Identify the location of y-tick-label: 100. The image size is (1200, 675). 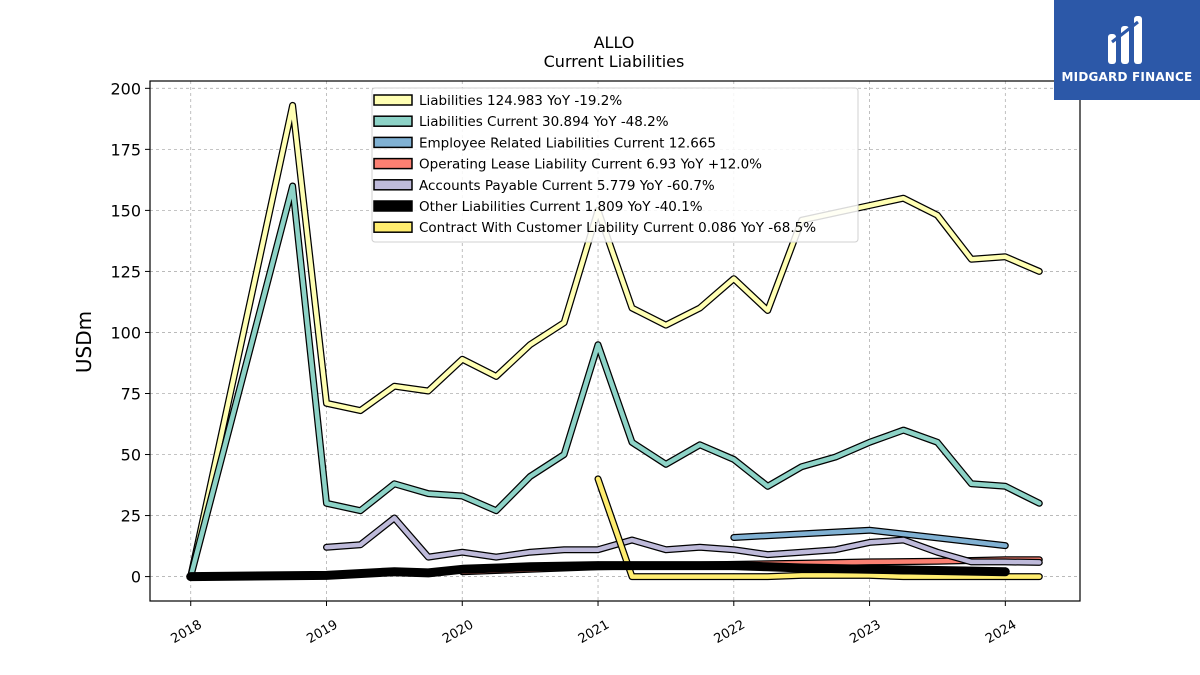
(125, 332).